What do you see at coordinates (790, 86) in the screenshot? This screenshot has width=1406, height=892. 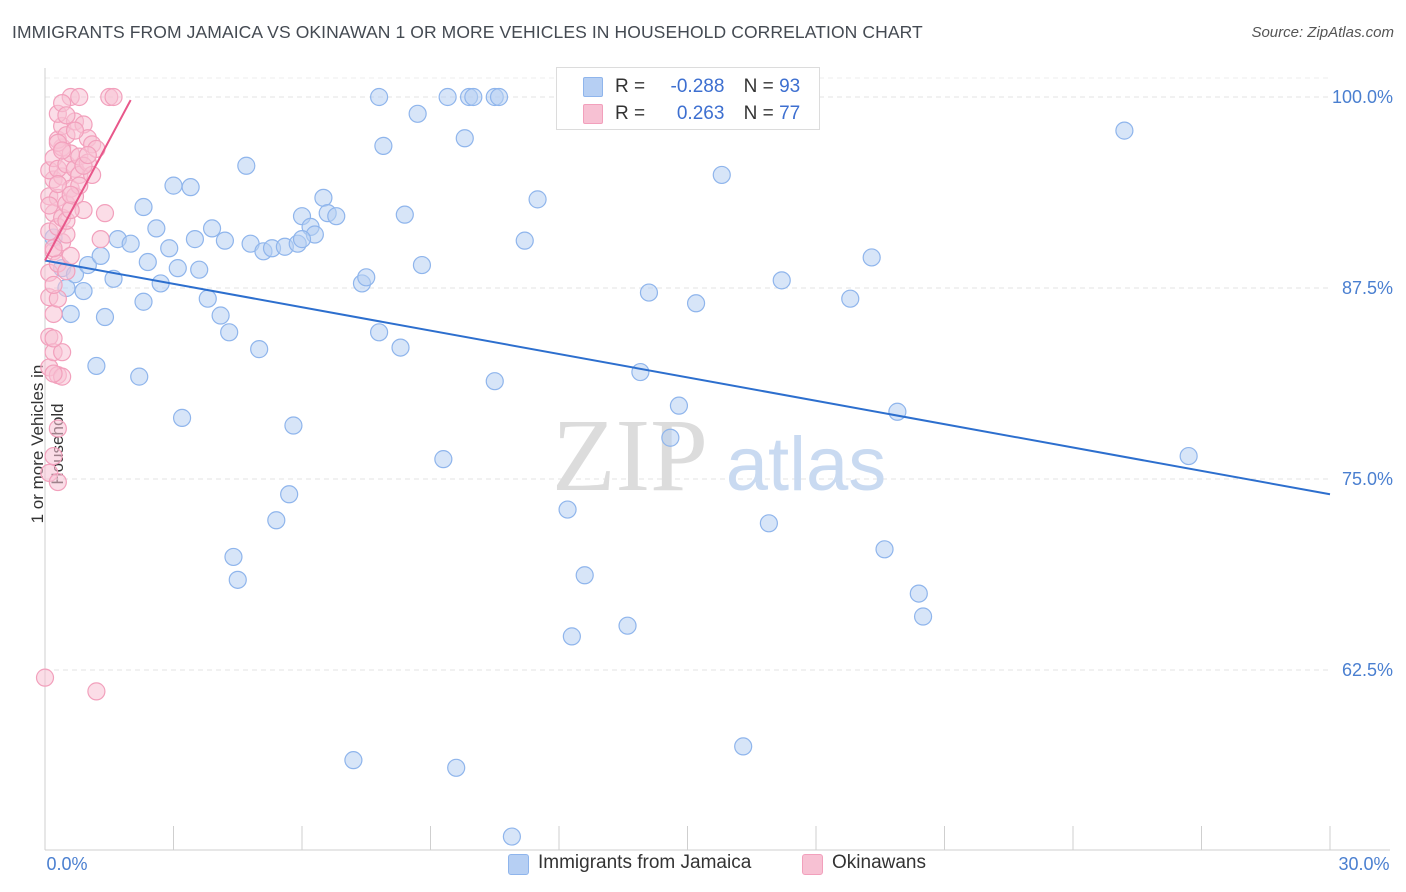 I see `legend-n-value-jamaica: 93` at bounding box center [790, 86].